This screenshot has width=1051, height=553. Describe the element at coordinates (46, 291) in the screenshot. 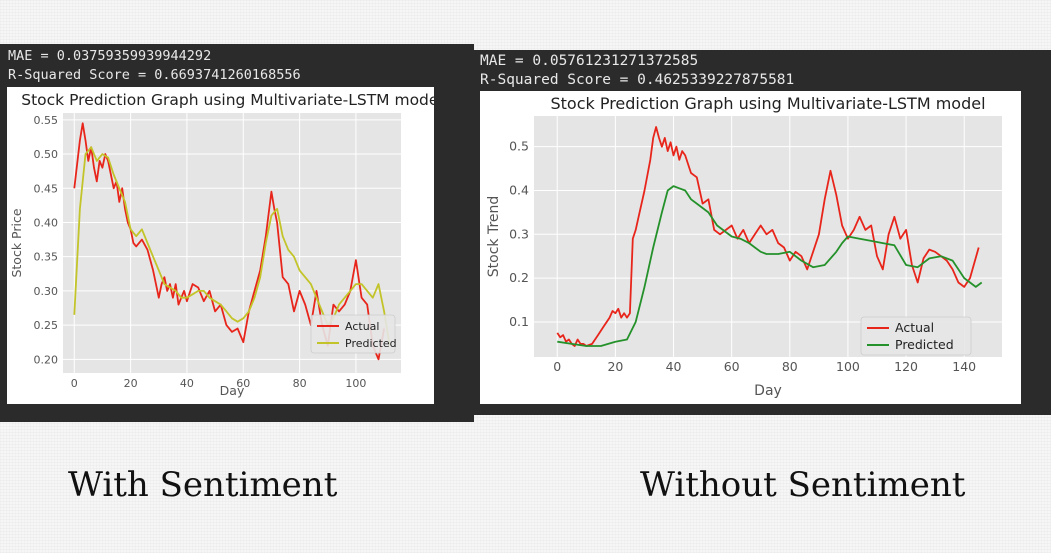

I see `y-tick-label: 0.30` at that location.